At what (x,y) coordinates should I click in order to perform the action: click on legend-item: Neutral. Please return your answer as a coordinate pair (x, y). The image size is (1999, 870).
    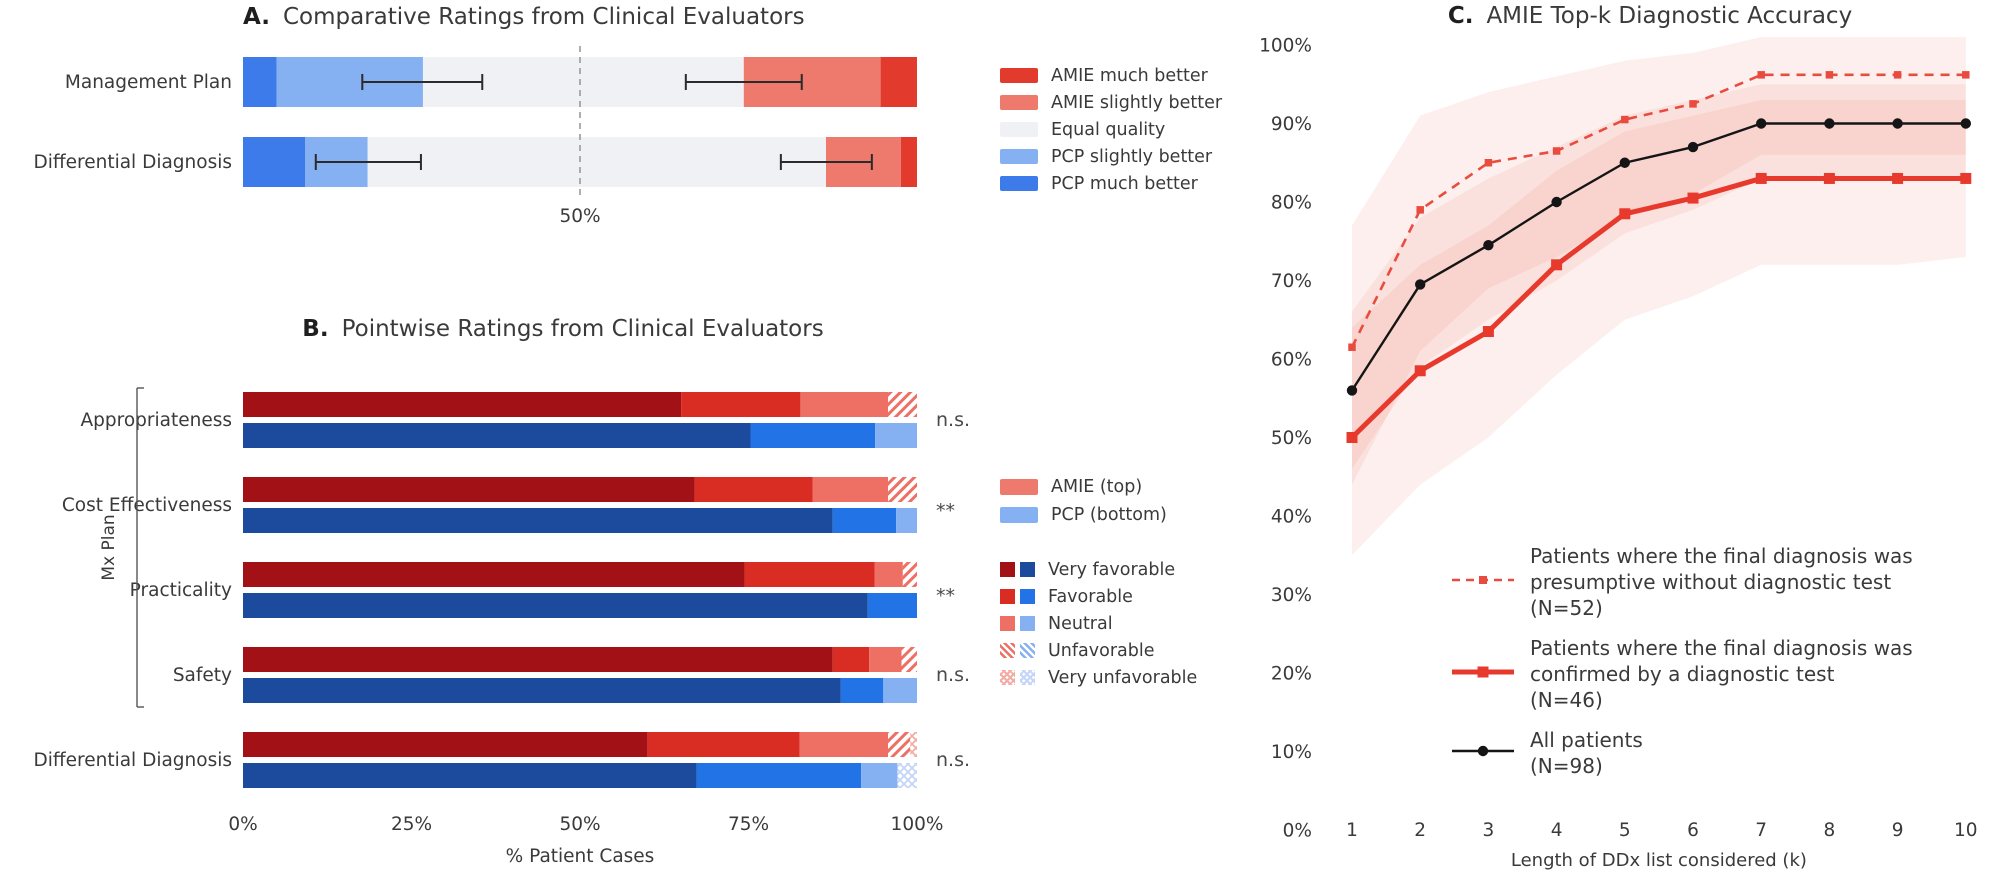
    Looking at the image, I should click on (1098, 623).